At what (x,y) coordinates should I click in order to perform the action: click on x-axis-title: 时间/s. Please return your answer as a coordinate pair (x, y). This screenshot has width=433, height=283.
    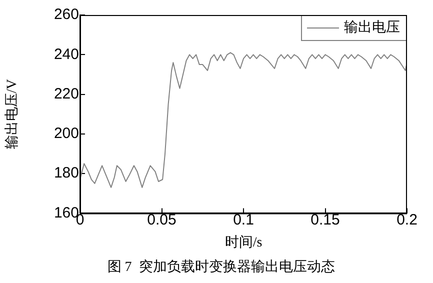
    Looking at the image, I should click on (243, 242).